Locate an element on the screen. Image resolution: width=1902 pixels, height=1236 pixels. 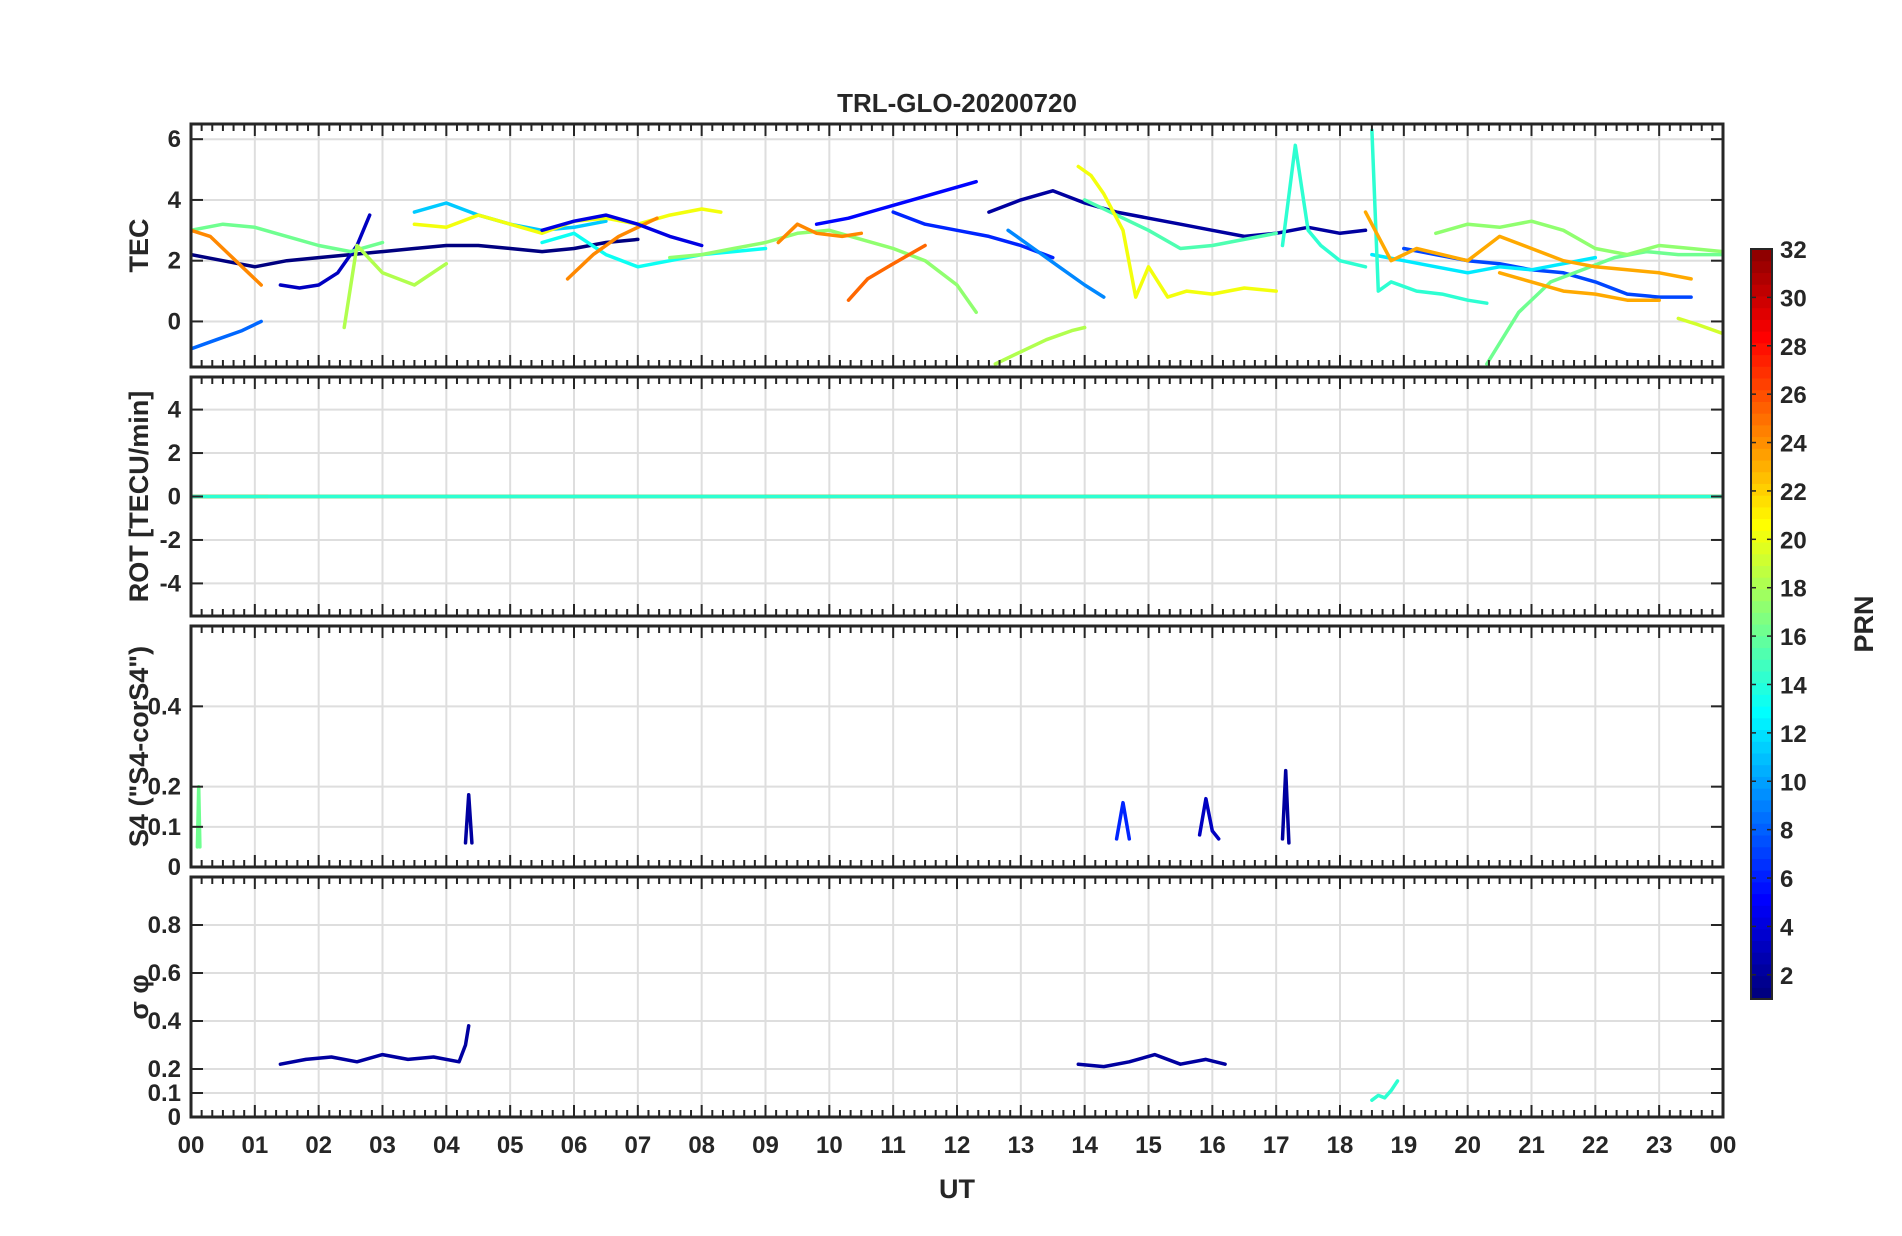
x-tick-label: 02 is located at coordinates (318, 1145).